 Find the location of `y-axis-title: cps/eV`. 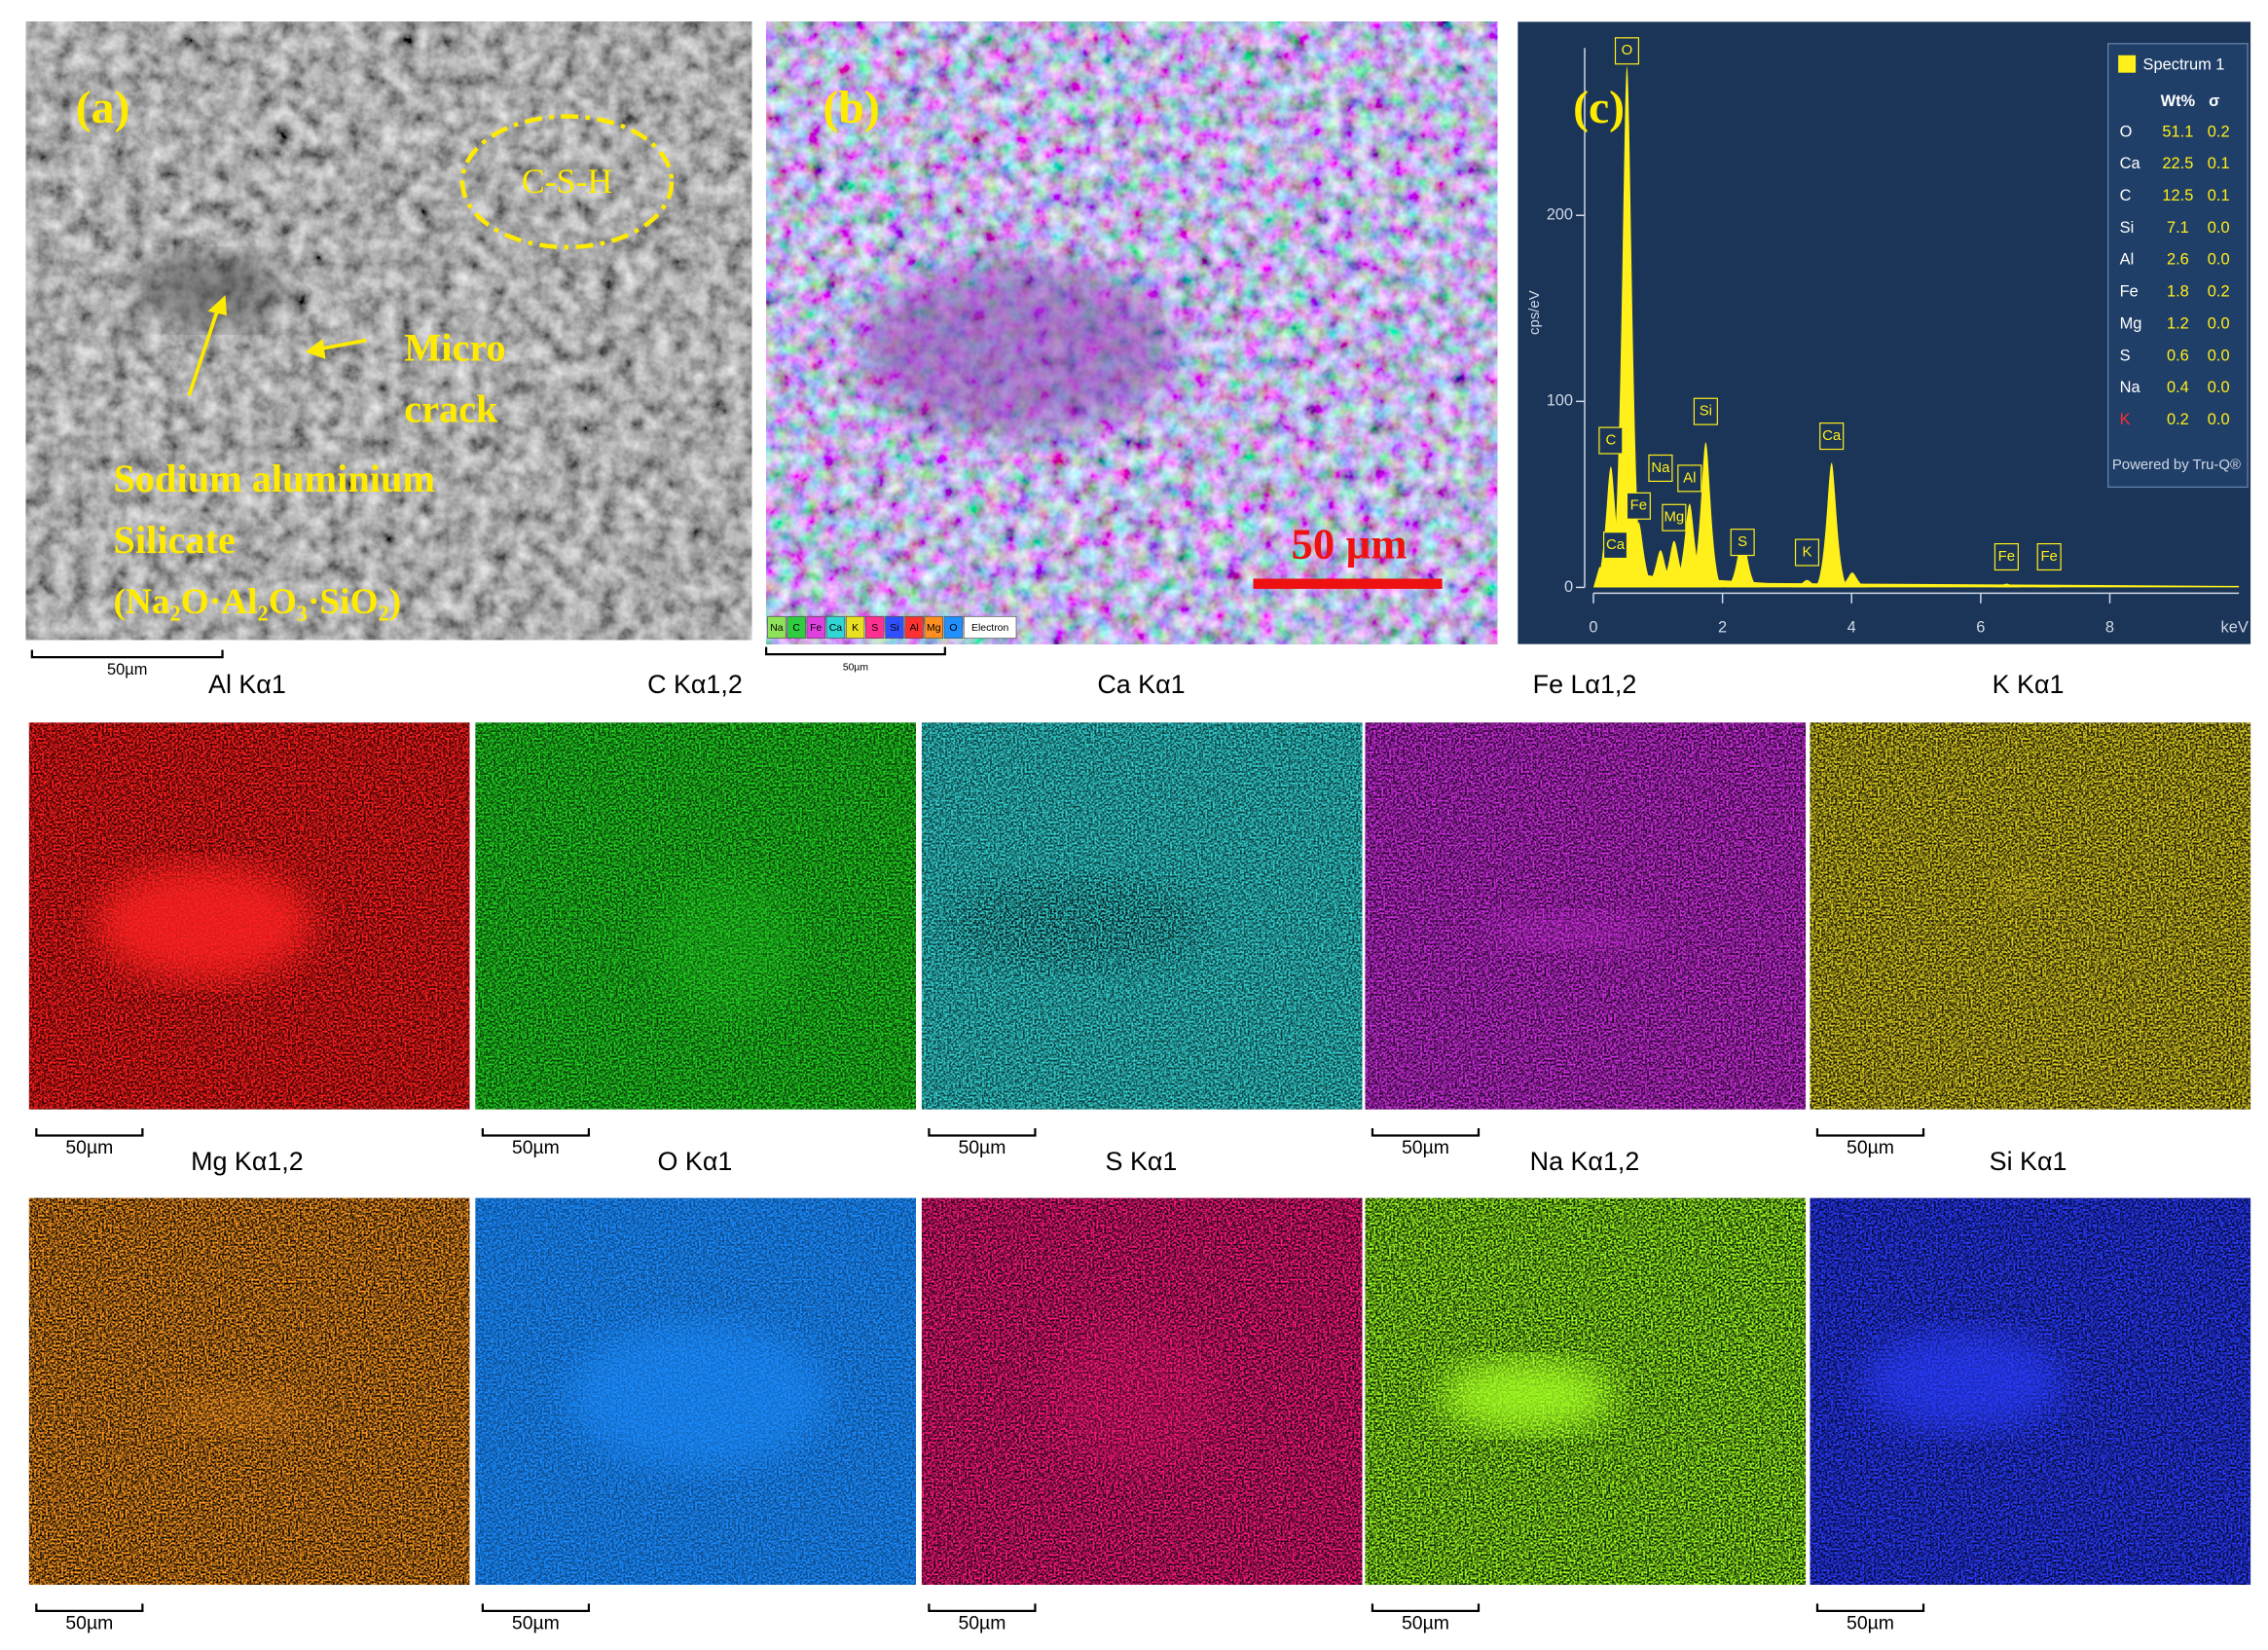

y-axis-title: cps/eV is located at coordinates (1534, 312).